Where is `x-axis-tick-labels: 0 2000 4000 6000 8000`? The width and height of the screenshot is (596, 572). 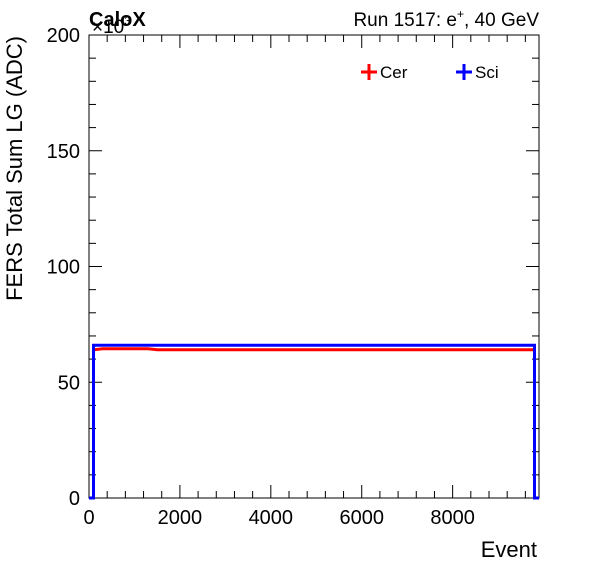 x-axis-tick-labels: 0 2000 4000 6000 8000 is located at coordinates (278, 518).